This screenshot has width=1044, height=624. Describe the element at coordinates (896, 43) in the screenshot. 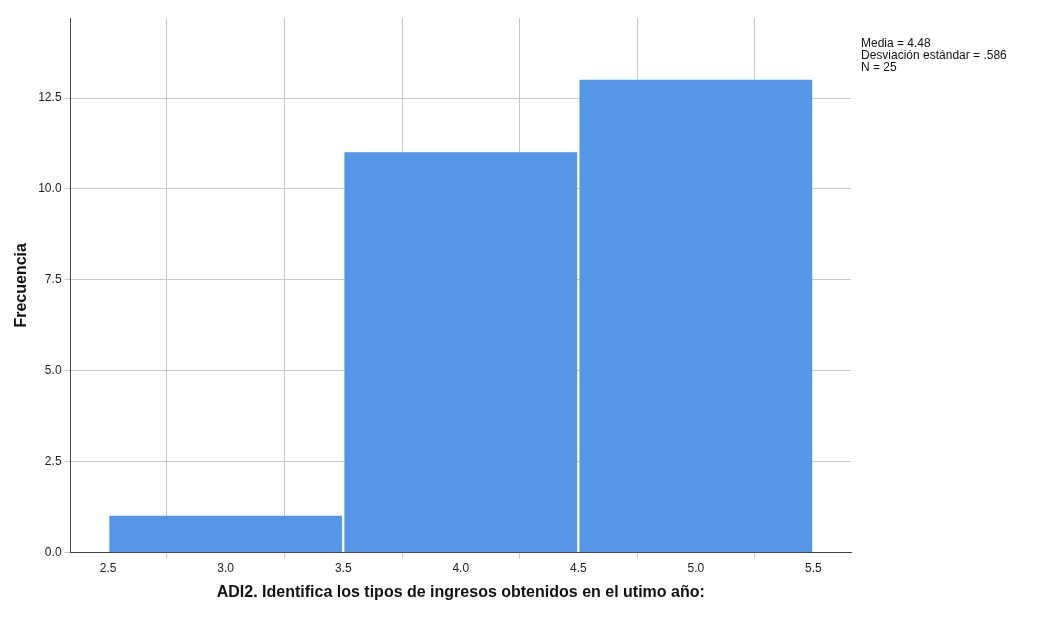

I see `text: Media = 4.48` at that location.